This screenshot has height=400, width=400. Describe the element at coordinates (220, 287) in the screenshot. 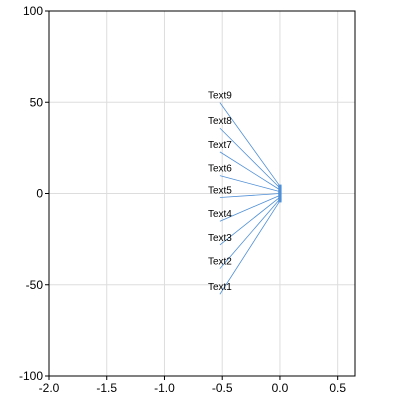

I see `point-label: Text1` at that location.